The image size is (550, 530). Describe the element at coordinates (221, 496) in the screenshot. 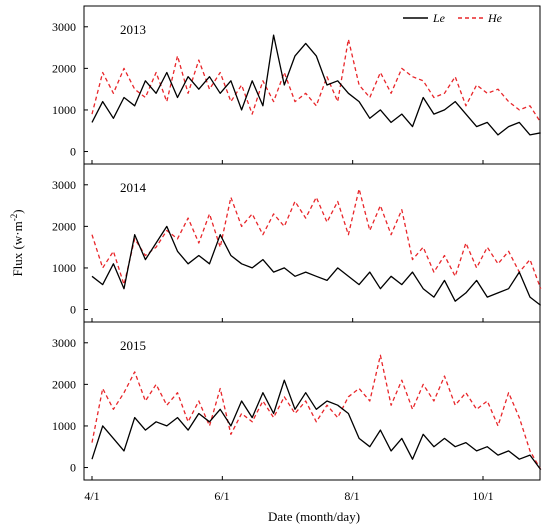

I see `x-tick-label: 6/1` at that location.